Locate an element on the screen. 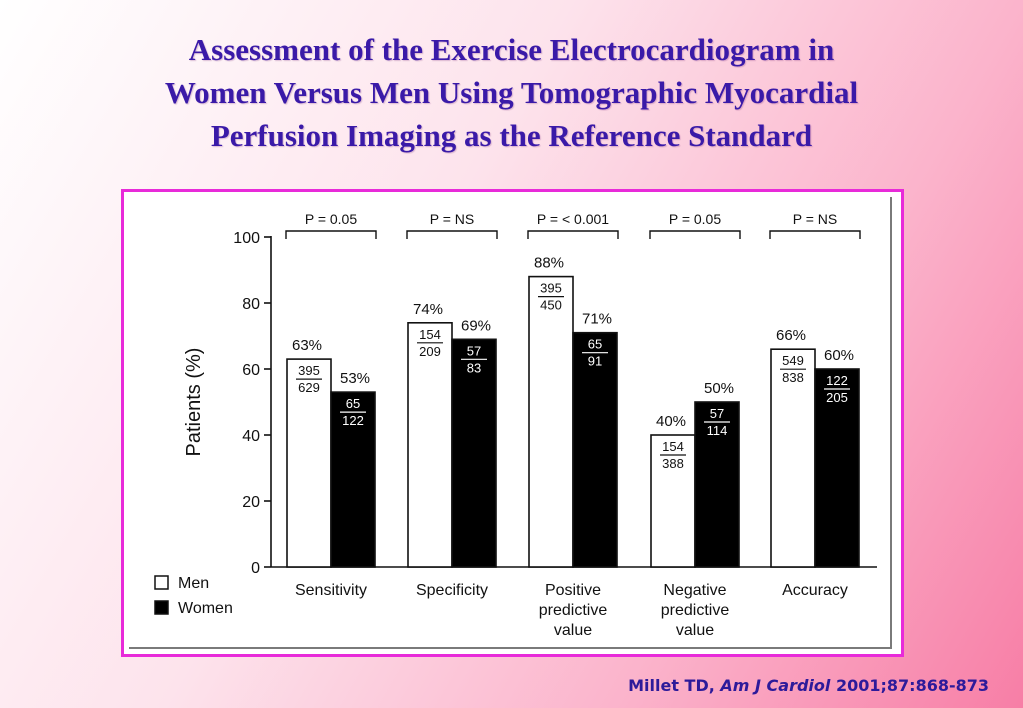 The width and height of the screenshot is (1023, 708). data-label-women: 53% is located at coordinates (355, 378).